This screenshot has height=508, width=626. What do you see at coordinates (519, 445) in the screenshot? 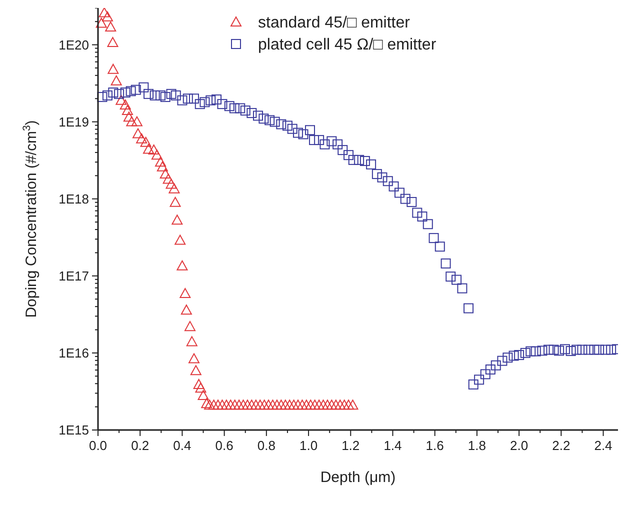
I see `x-tick-label: 2.0` at bounding box center [519, 445].